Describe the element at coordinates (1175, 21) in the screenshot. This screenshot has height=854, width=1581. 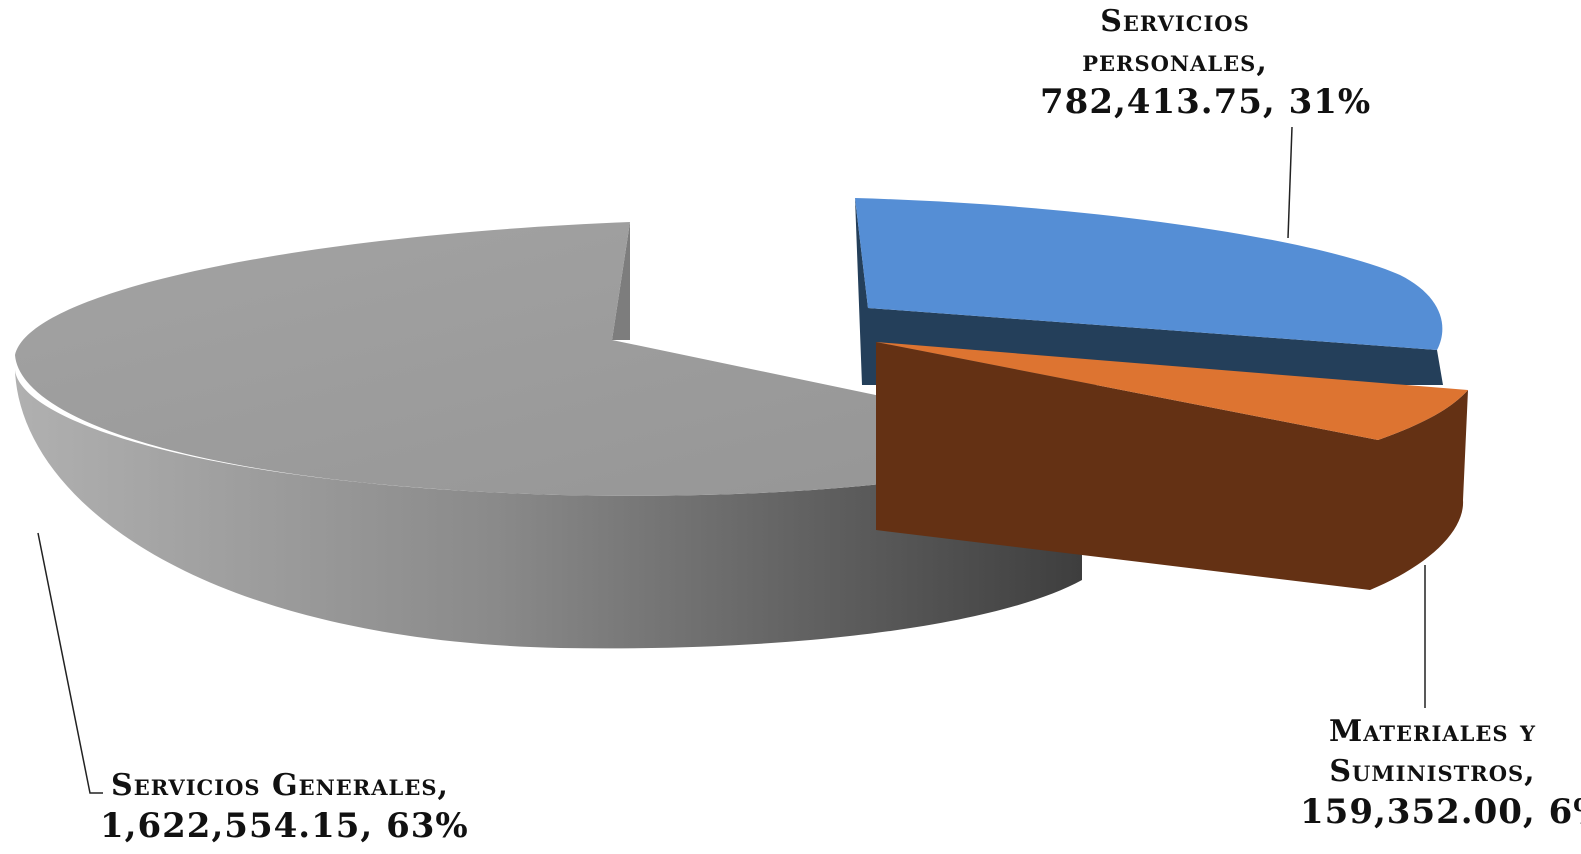
I see `label-personales-line1: Servicios` at that location.